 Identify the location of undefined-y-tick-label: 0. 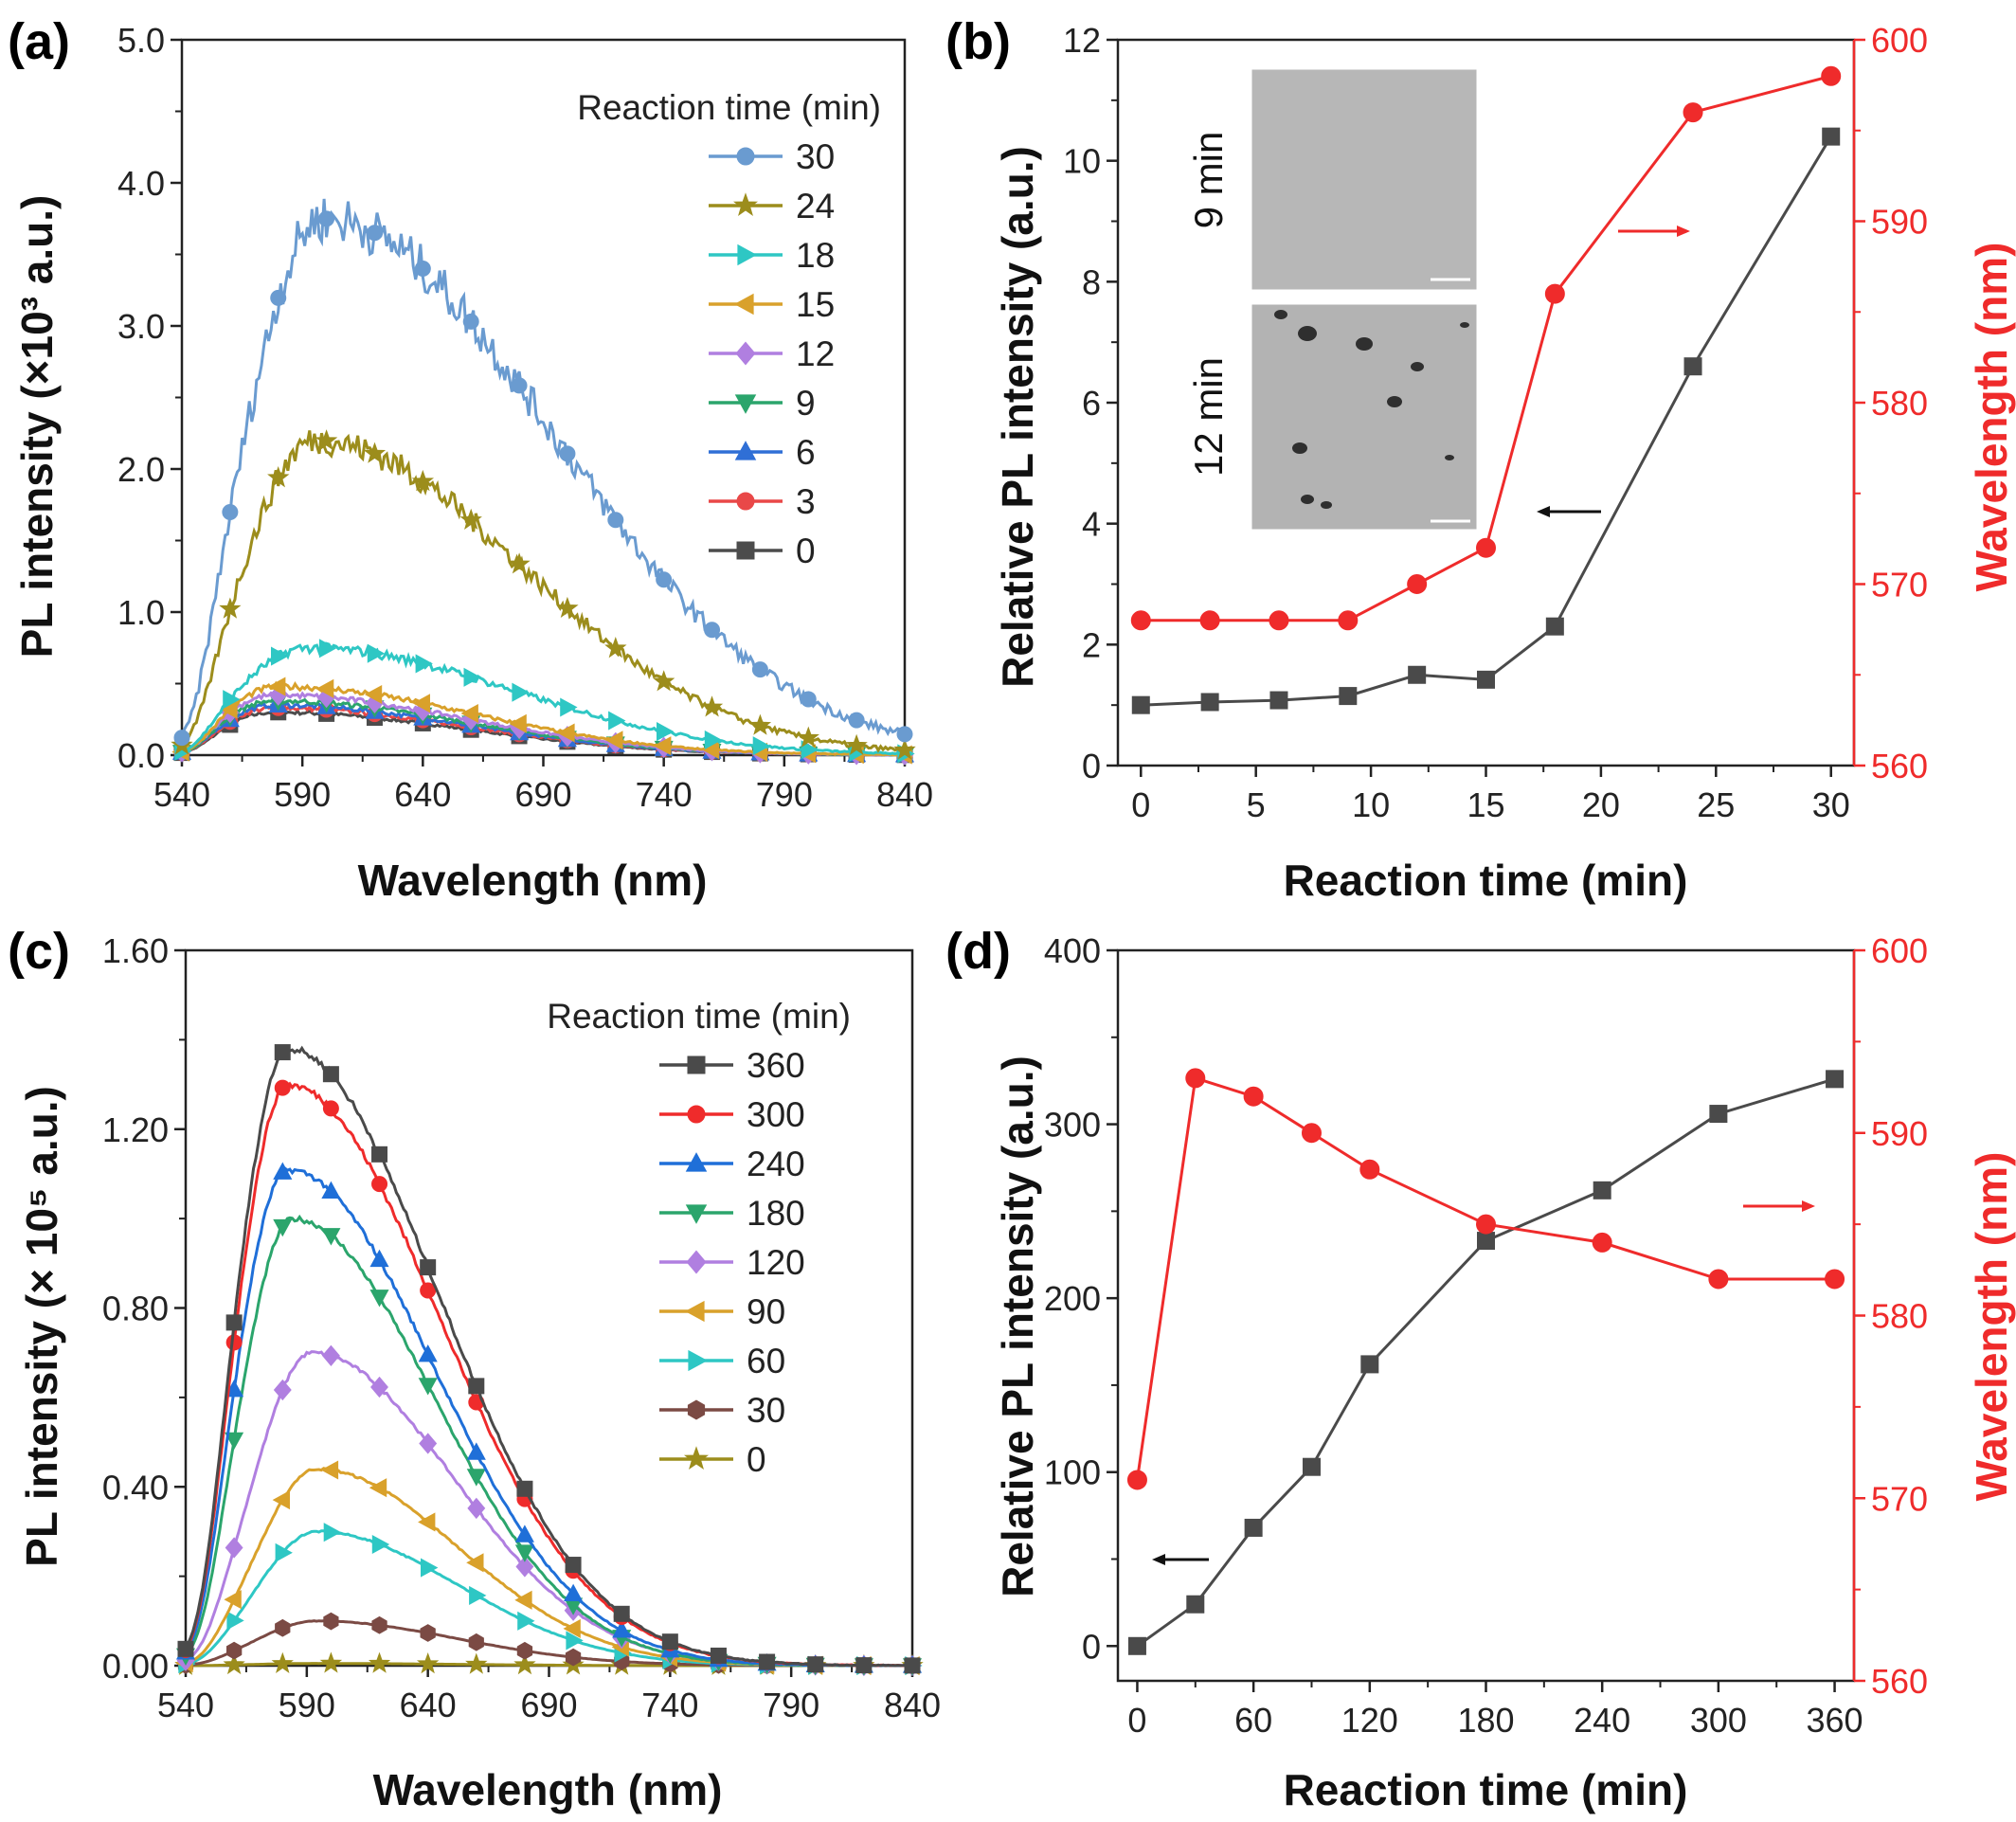
(1091, 766).